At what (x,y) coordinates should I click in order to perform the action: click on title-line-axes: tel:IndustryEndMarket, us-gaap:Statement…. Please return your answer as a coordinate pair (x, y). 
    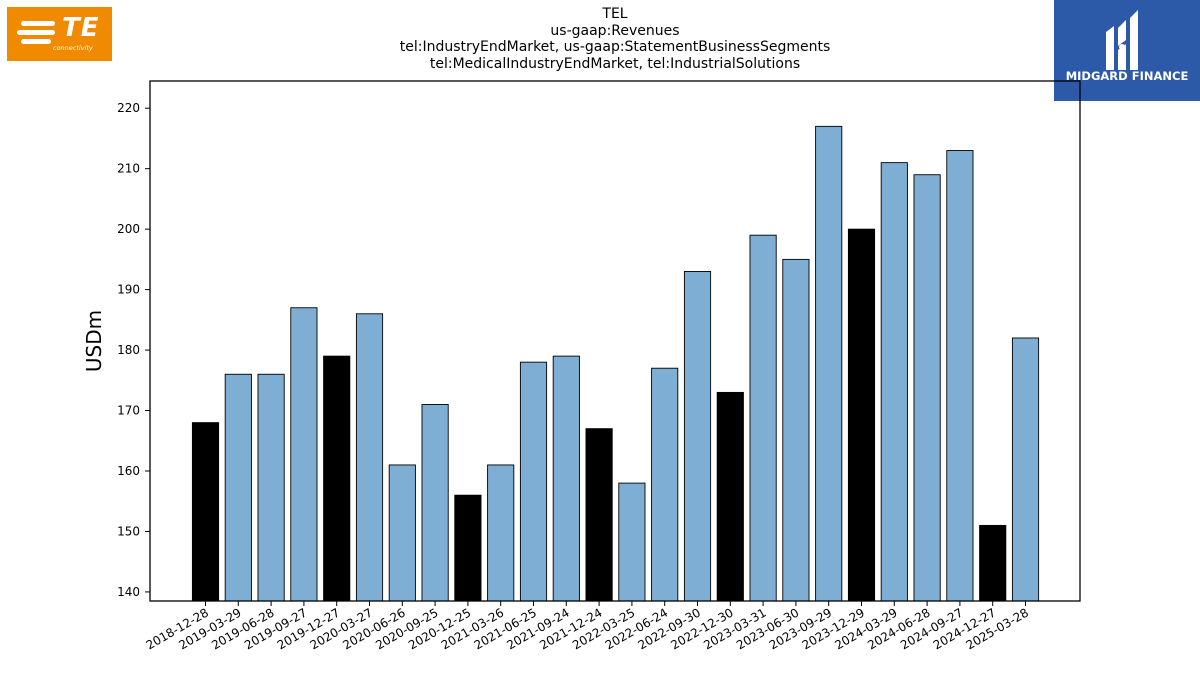
    Looking at the image, I should click on (615, 47).